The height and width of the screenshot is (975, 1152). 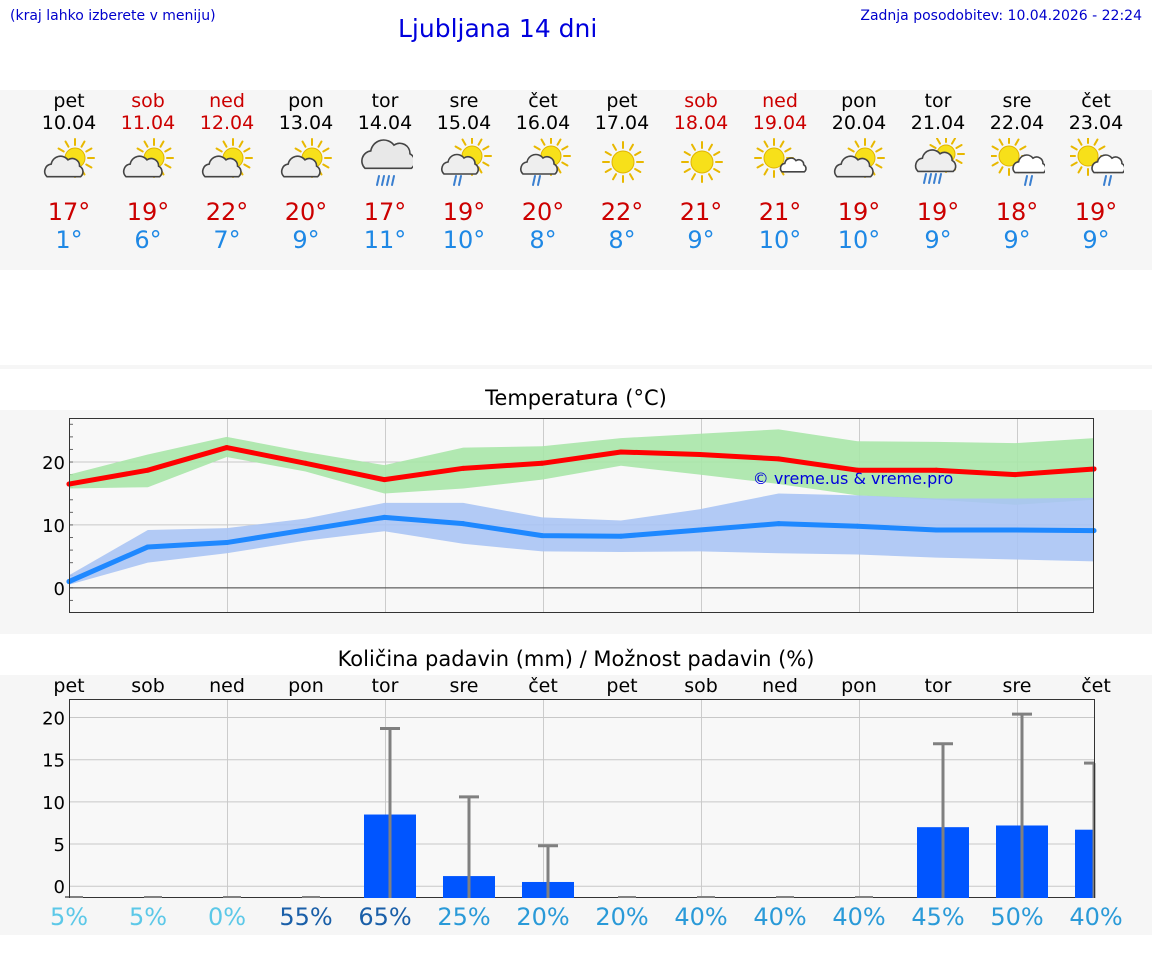 What do you see at coordinates (69, 212) in the screenshot?
I see `max-temperature: 17°` at bounding box center [69, 212].